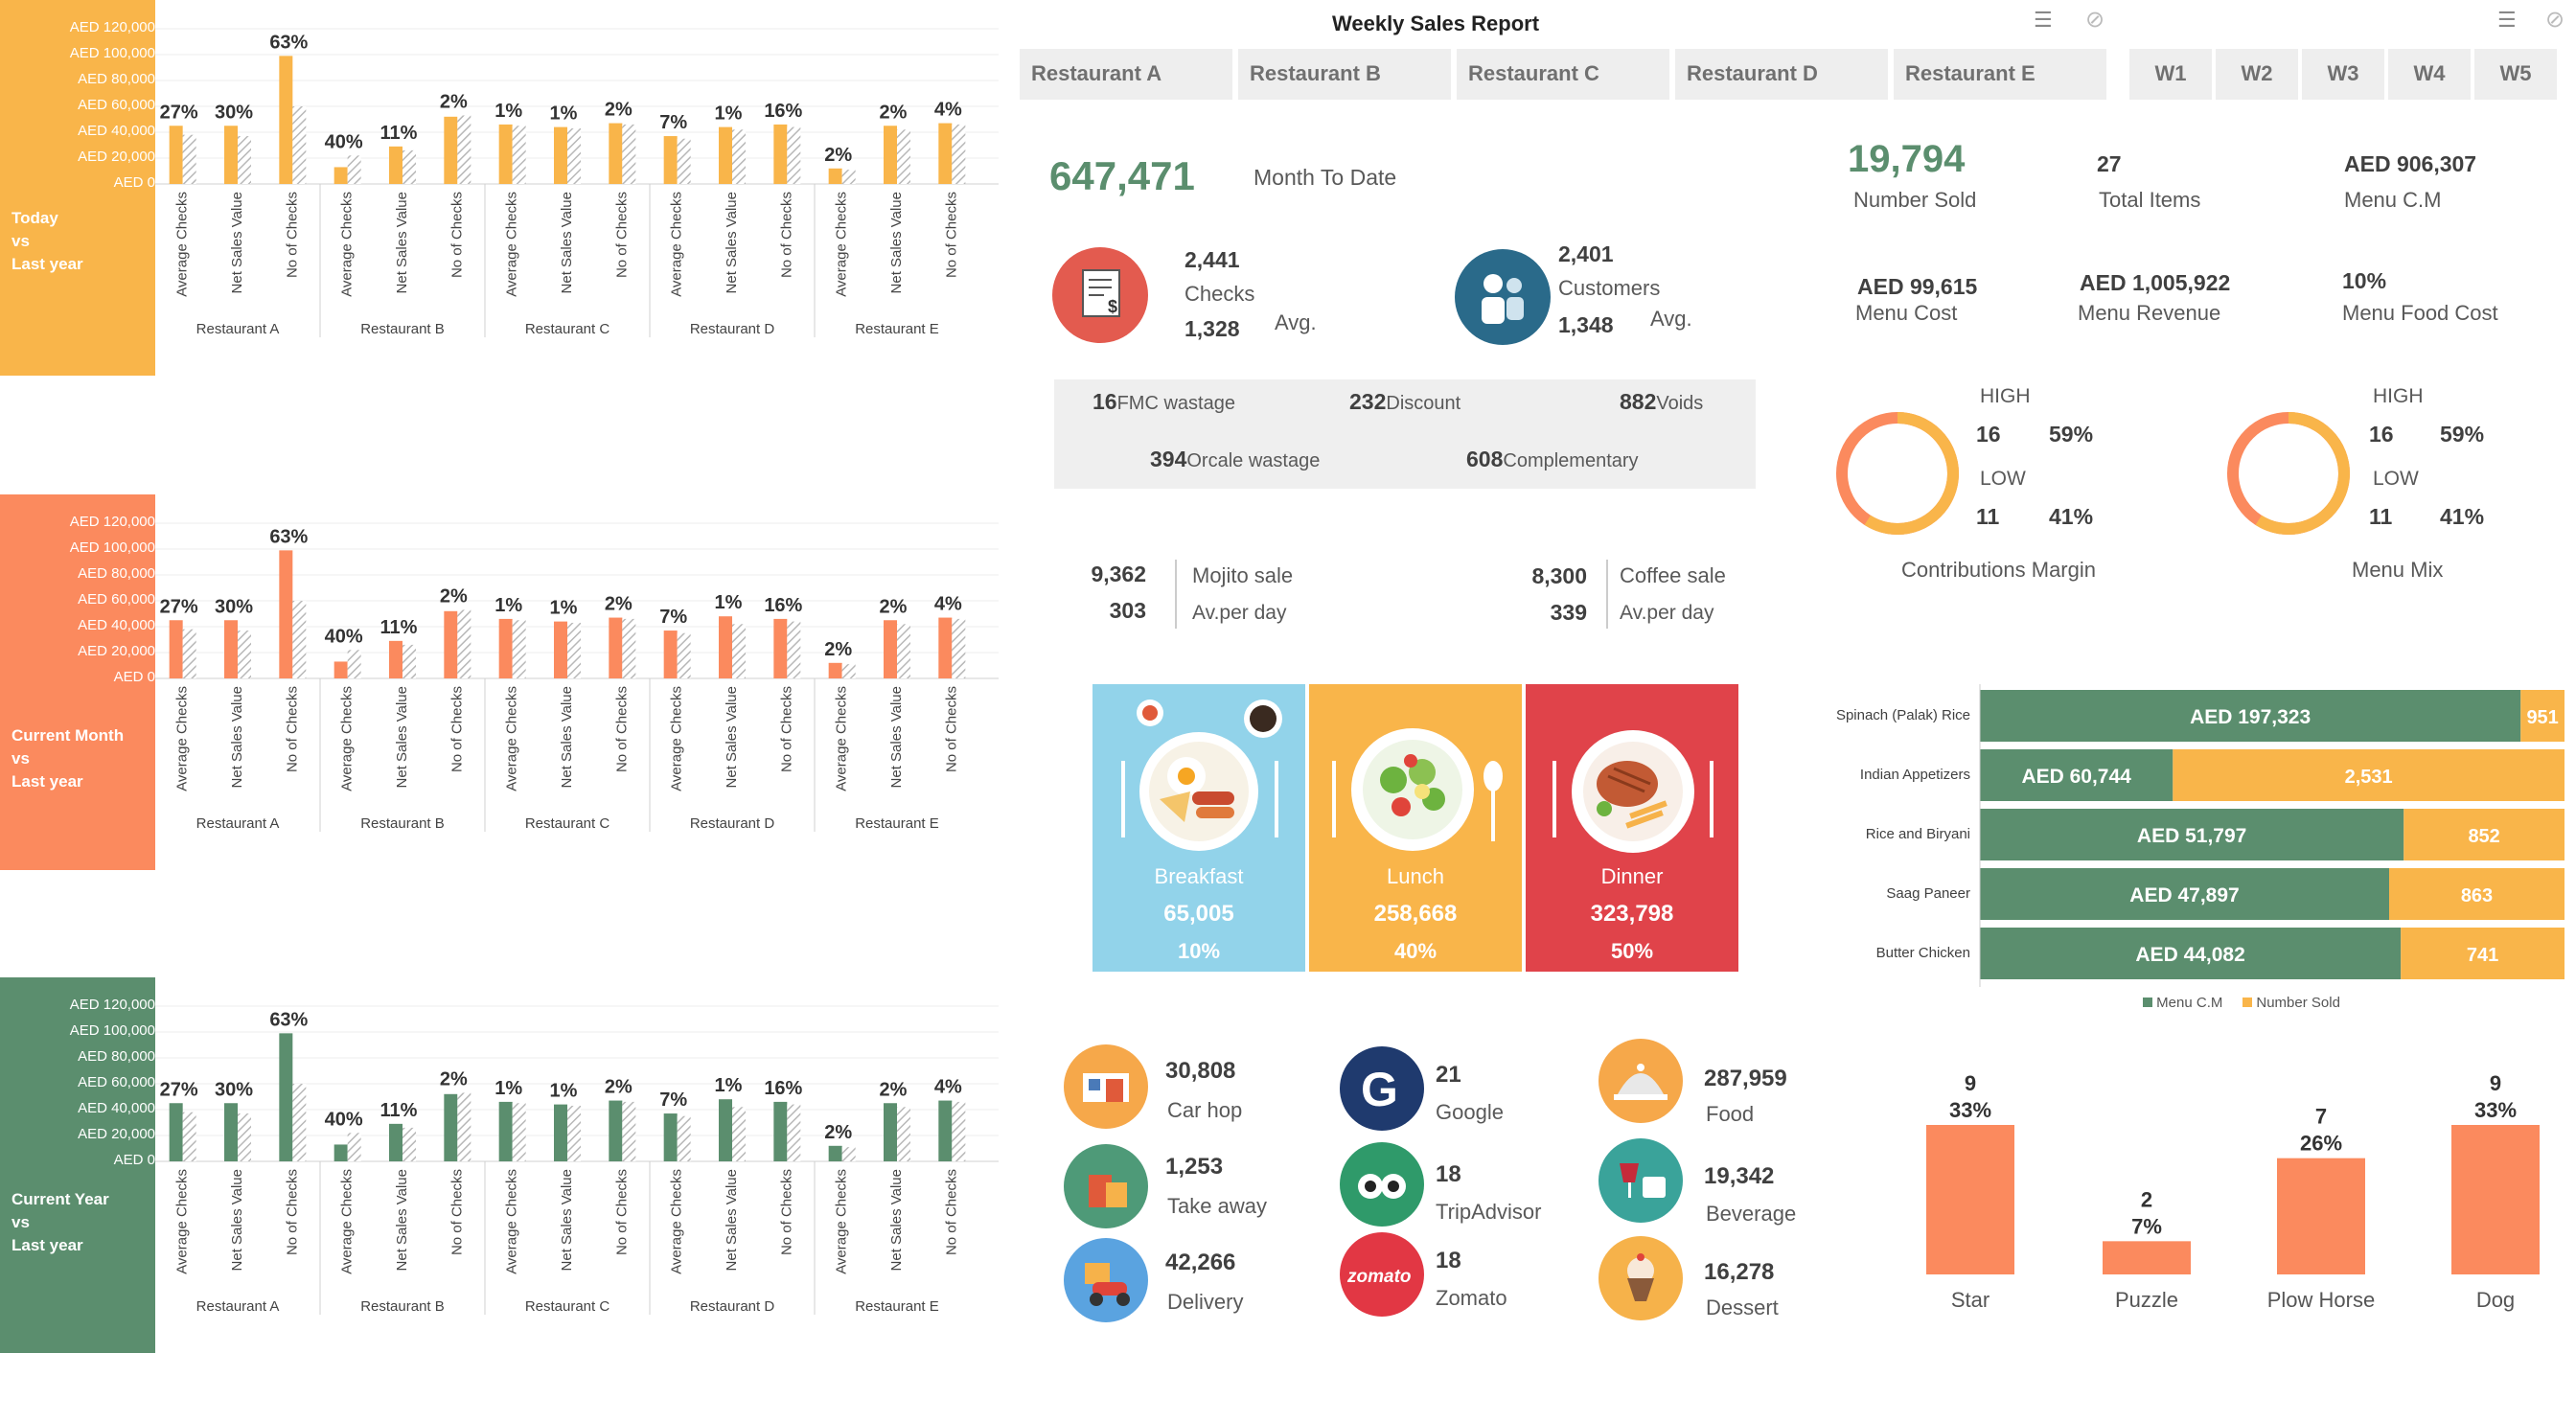 This screenshot has width=2576, height=1422. What do you see at coordinates (1928, 893) in the screenshot?
I see `category-label: Saag Paneer` at bounding box center [1928, 893].